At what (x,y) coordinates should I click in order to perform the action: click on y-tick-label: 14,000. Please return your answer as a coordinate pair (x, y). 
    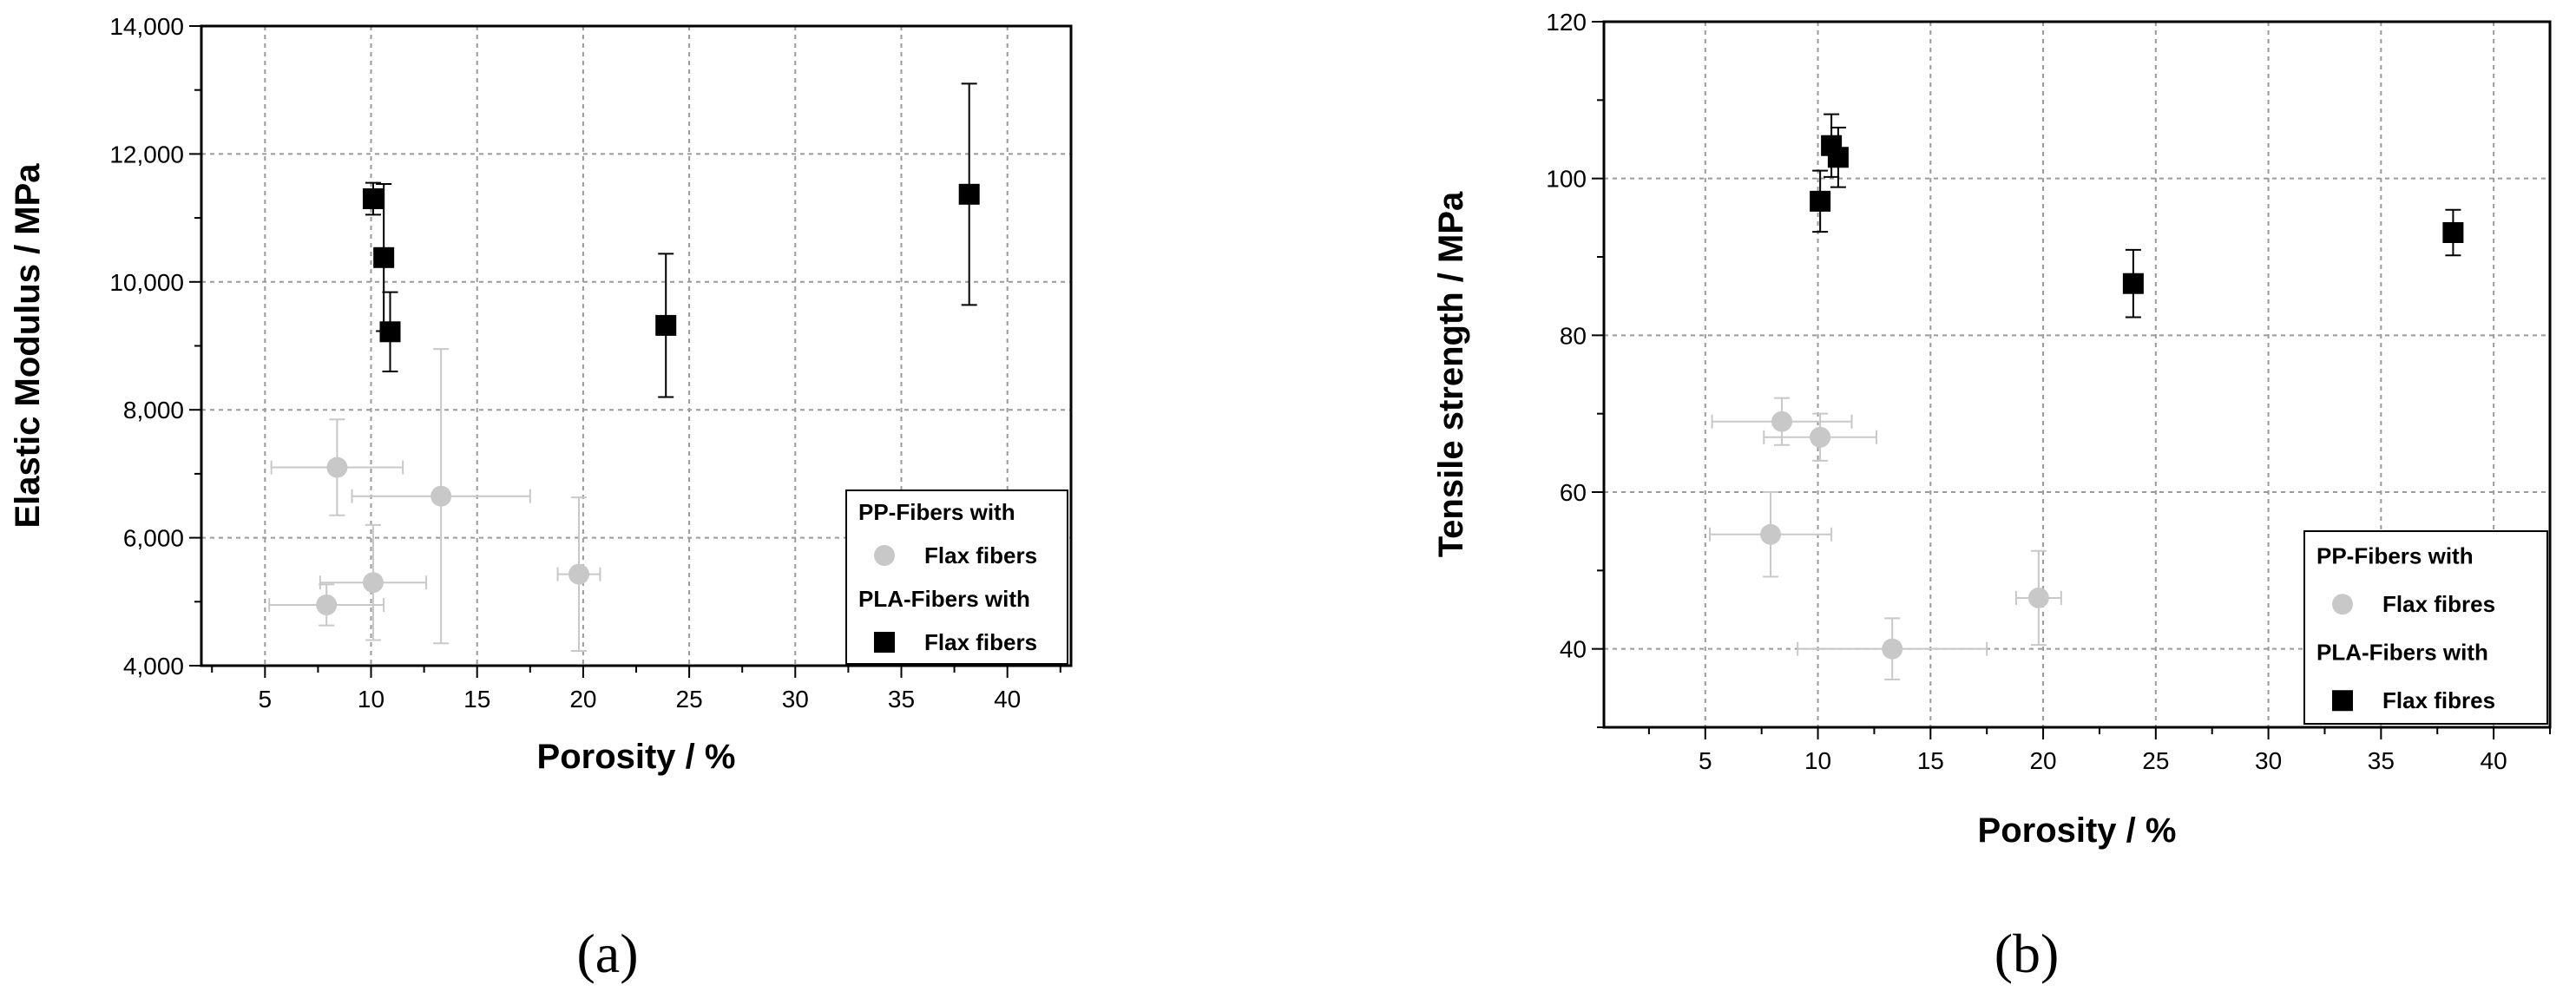
    Looking at the image, I should click on (146, 26).